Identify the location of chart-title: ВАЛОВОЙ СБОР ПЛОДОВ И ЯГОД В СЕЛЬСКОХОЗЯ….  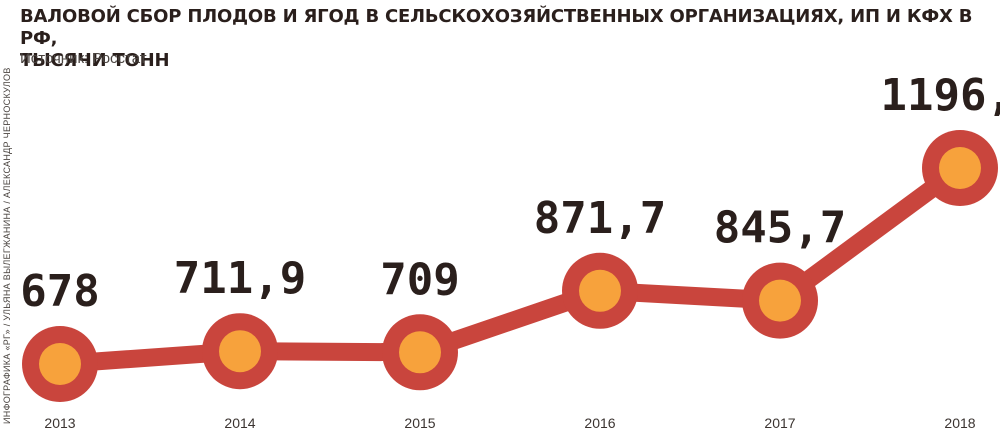
(500, 39).